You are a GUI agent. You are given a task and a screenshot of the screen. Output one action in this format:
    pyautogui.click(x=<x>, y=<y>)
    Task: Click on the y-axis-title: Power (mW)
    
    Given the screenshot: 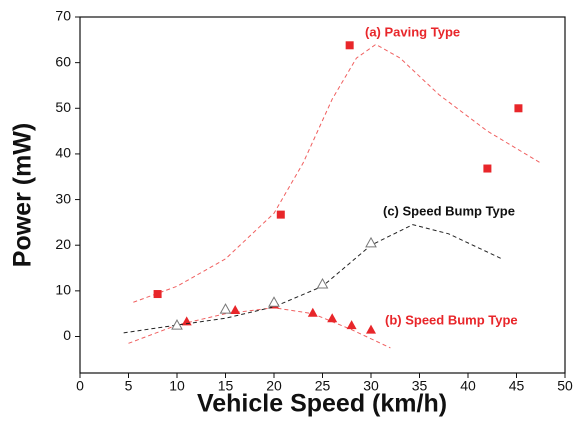 What is the action you would take?
    pyautogui.click(x=23, y=195)
    